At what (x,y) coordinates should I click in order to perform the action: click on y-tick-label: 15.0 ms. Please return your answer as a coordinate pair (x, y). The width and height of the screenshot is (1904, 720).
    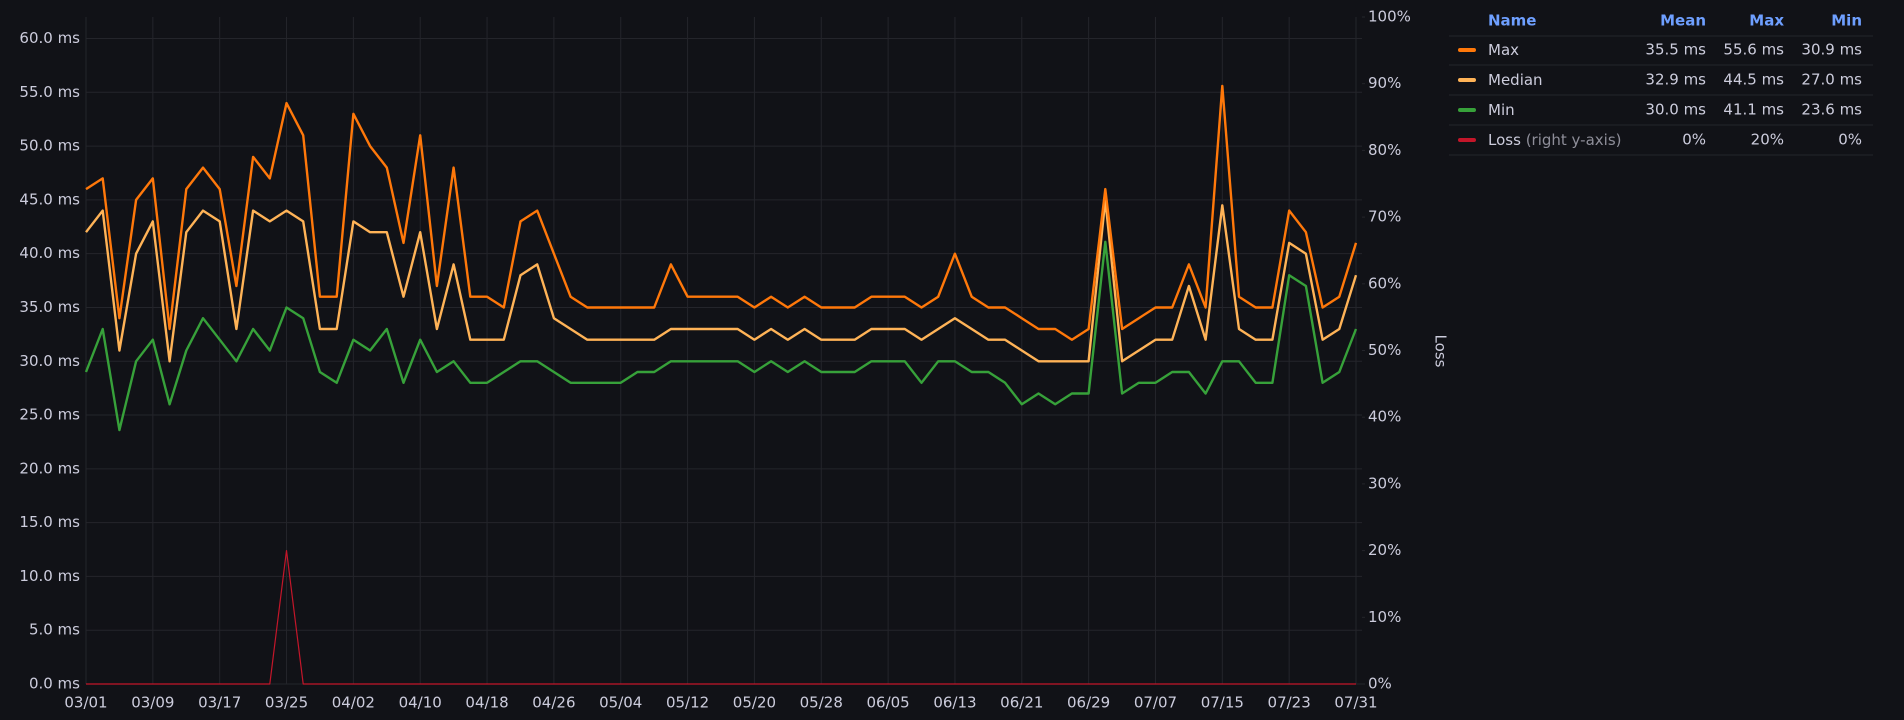
    Looking at the image, I should click on (49, 522).